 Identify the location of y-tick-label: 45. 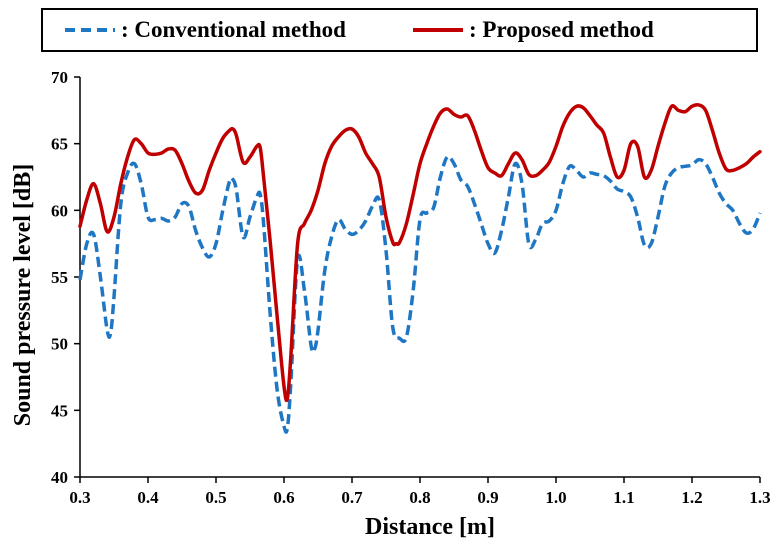
(59, 410).